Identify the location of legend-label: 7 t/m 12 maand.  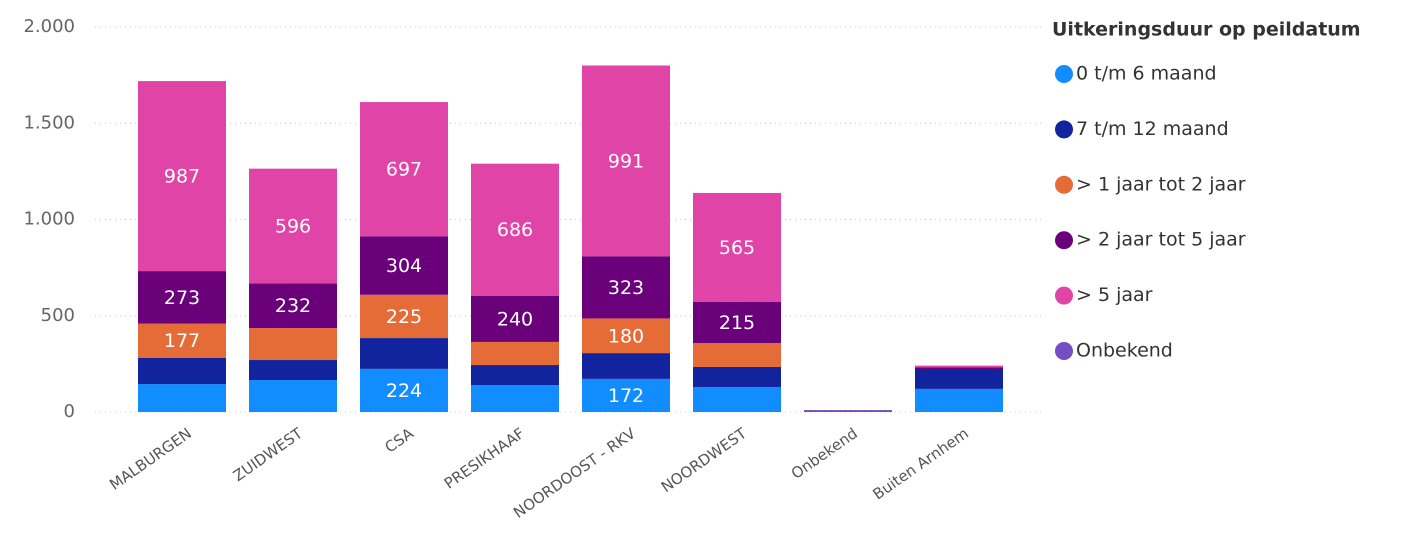
(1152, 129).